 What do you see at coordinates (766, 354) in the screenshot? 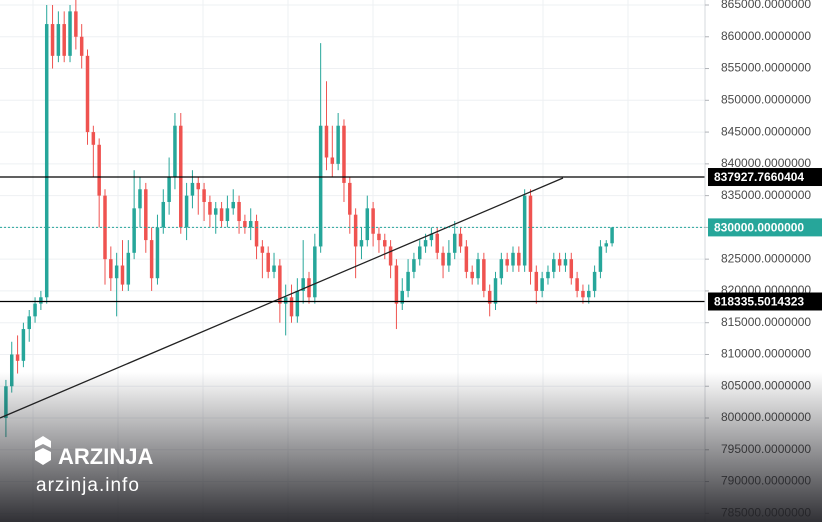
I see `y-tick-label: 810000.0000000` at bounding box center [766, 354].